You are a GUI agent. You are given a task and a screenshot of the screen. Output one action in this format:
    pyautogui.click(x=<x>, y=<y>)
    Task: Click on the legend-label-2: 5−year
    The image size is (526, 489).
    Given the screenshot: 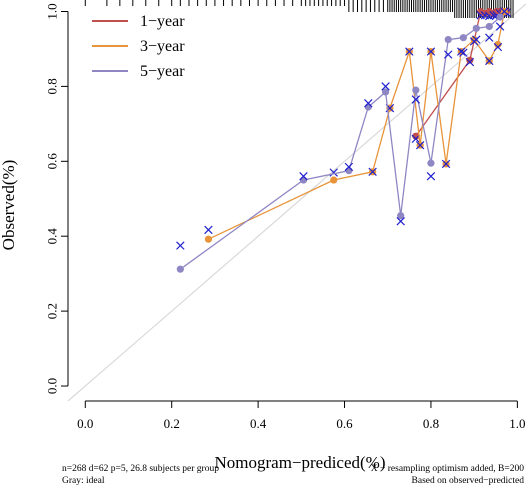 What is the action you would take?
    pyautogui.click(x=162, y=71)
    